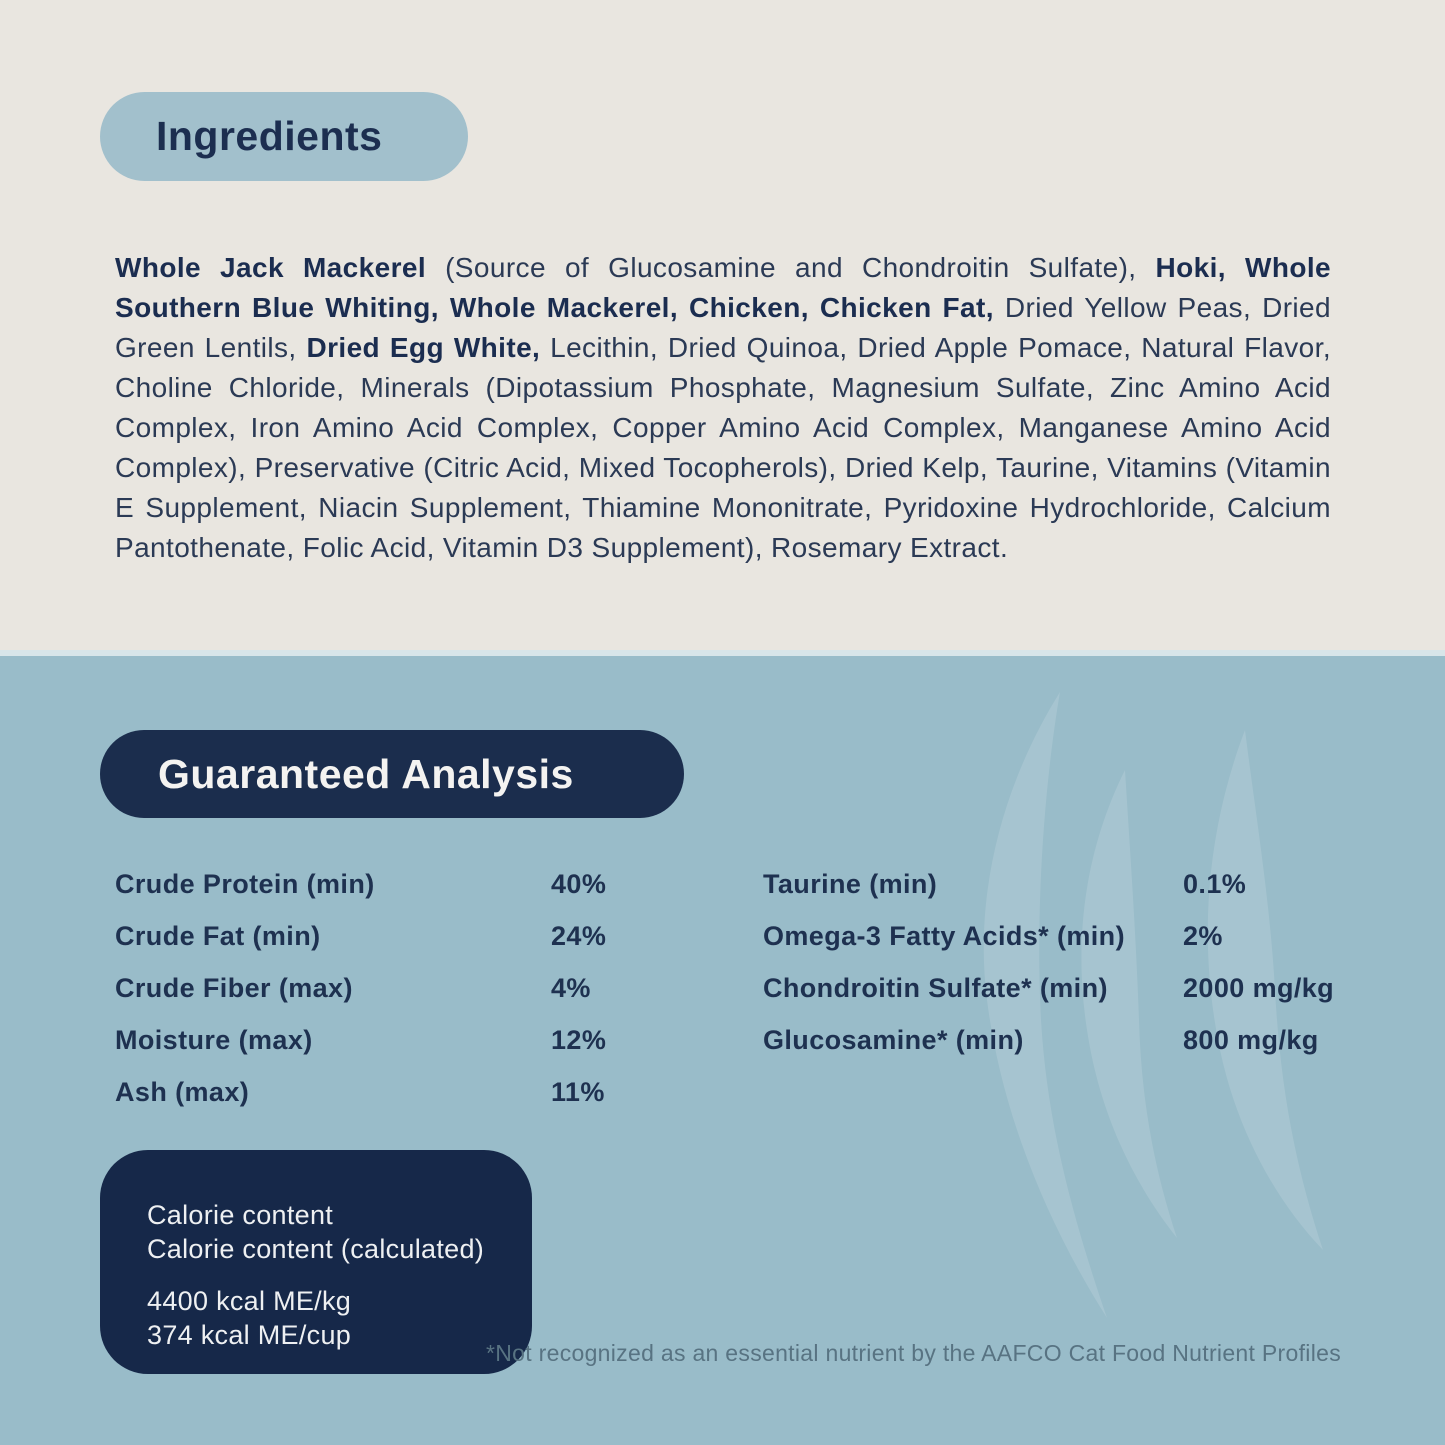 Image resolution: width=1445 pixels, height=1445 pixels. Describe the element at coordinates (579, 936) in the screenshot. I see `nutrient-value: 24%` at that location.